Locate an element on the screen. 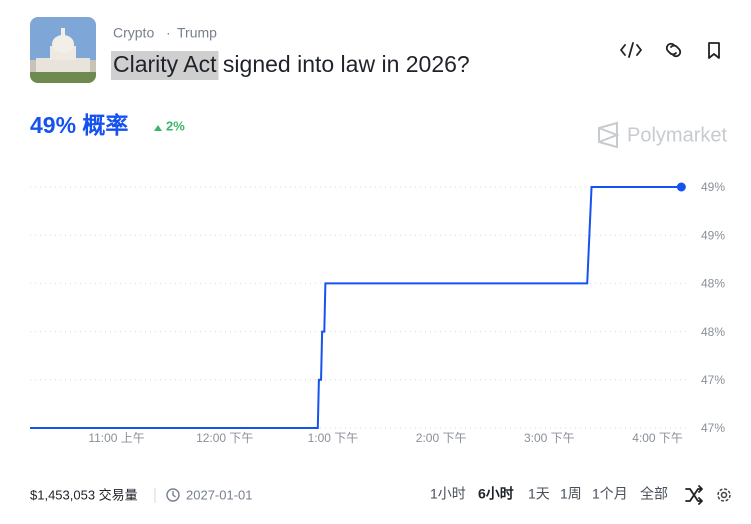 Image resolution: width=751 pixels, height=524 pixels. x-tick-label: 12:00 下午 is located at coordinates (224, 438).